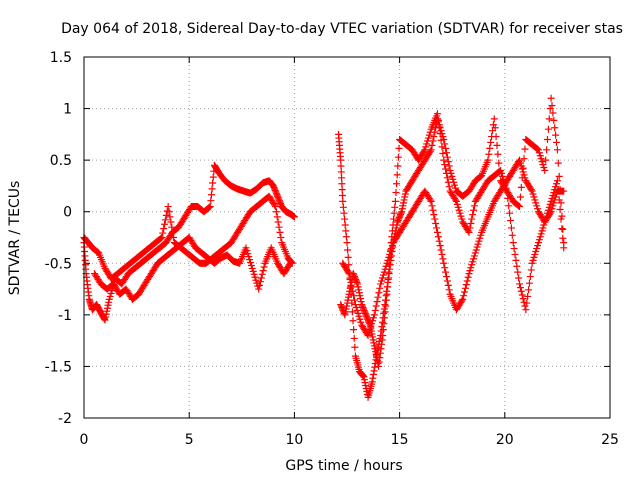 This screenshot has height=480, width=640. I want to click on y-tick-label: 1.5, so click(61, 58).